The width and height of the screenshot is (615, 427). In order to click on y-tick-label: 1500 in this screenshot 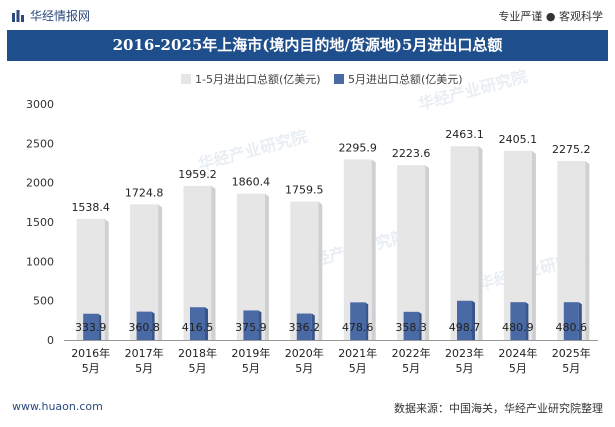, I will do `click(40, 222)`.